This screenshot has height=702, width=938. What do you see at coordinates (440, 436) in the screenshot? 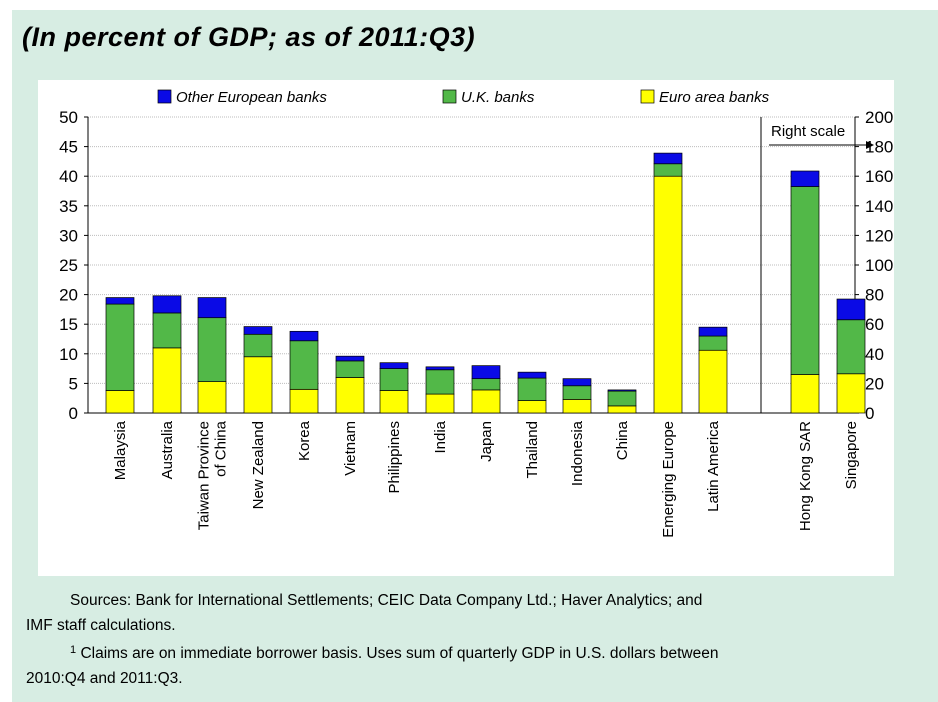
I see `category-label: India` at bounding box center [440, 436].